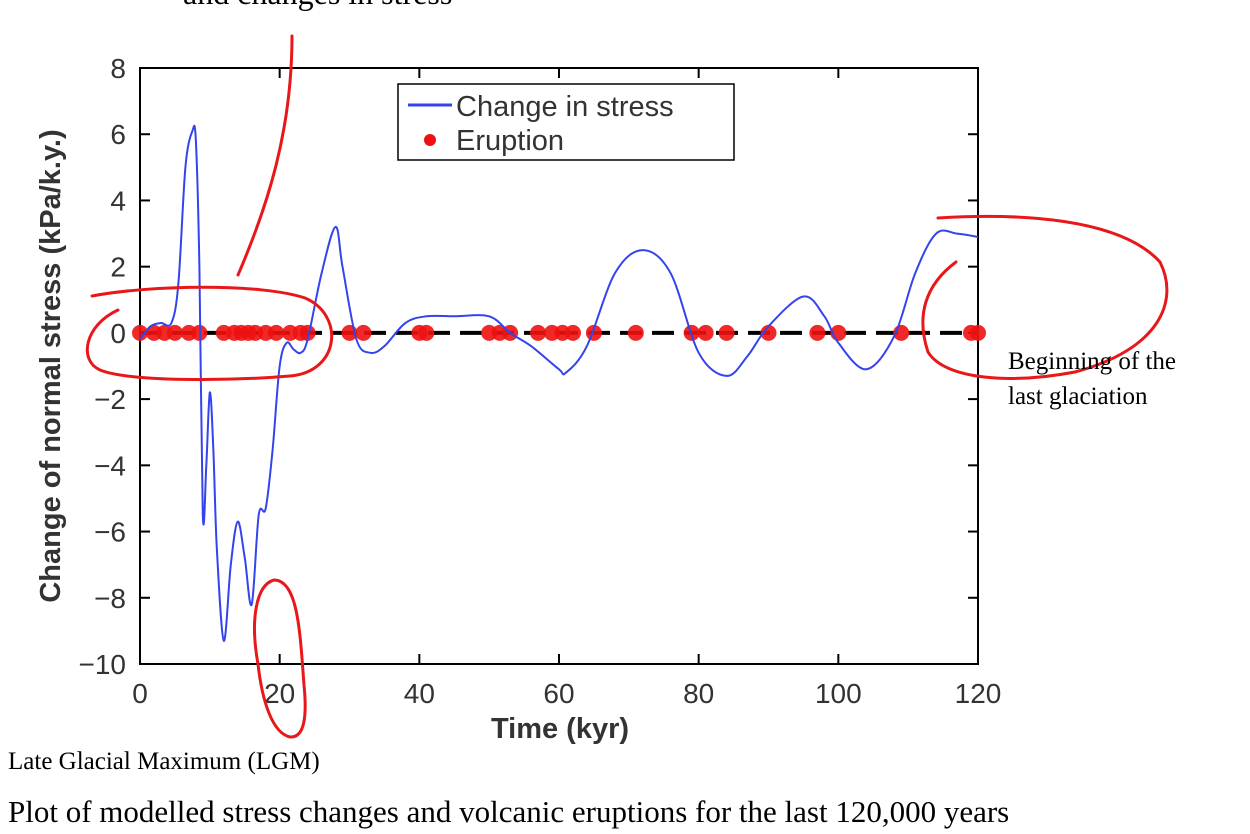 Image resolution: width=1250 pixels, height=834 pixels. I want to click on y-tick-label: −2, so click(110, 399).